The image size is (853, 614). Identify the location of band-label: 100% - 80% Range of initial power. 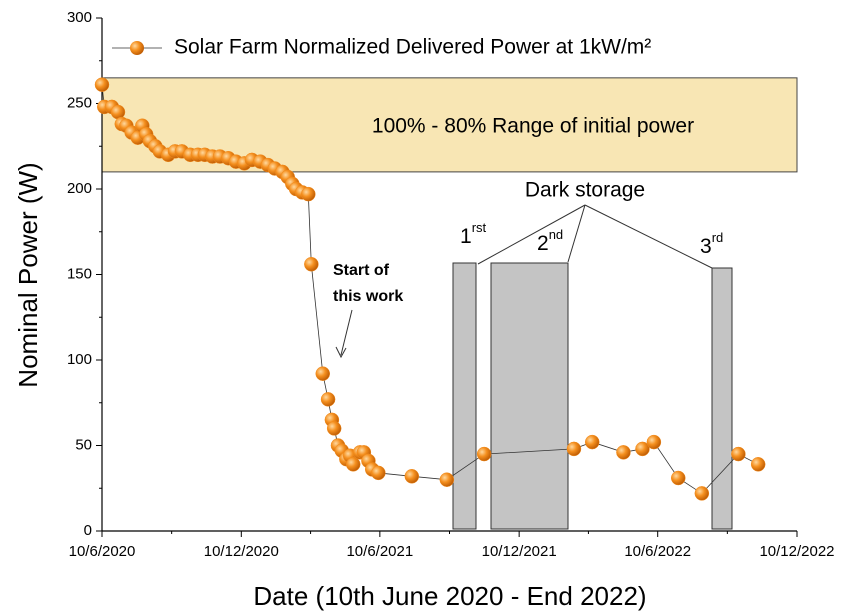
(533, 125).